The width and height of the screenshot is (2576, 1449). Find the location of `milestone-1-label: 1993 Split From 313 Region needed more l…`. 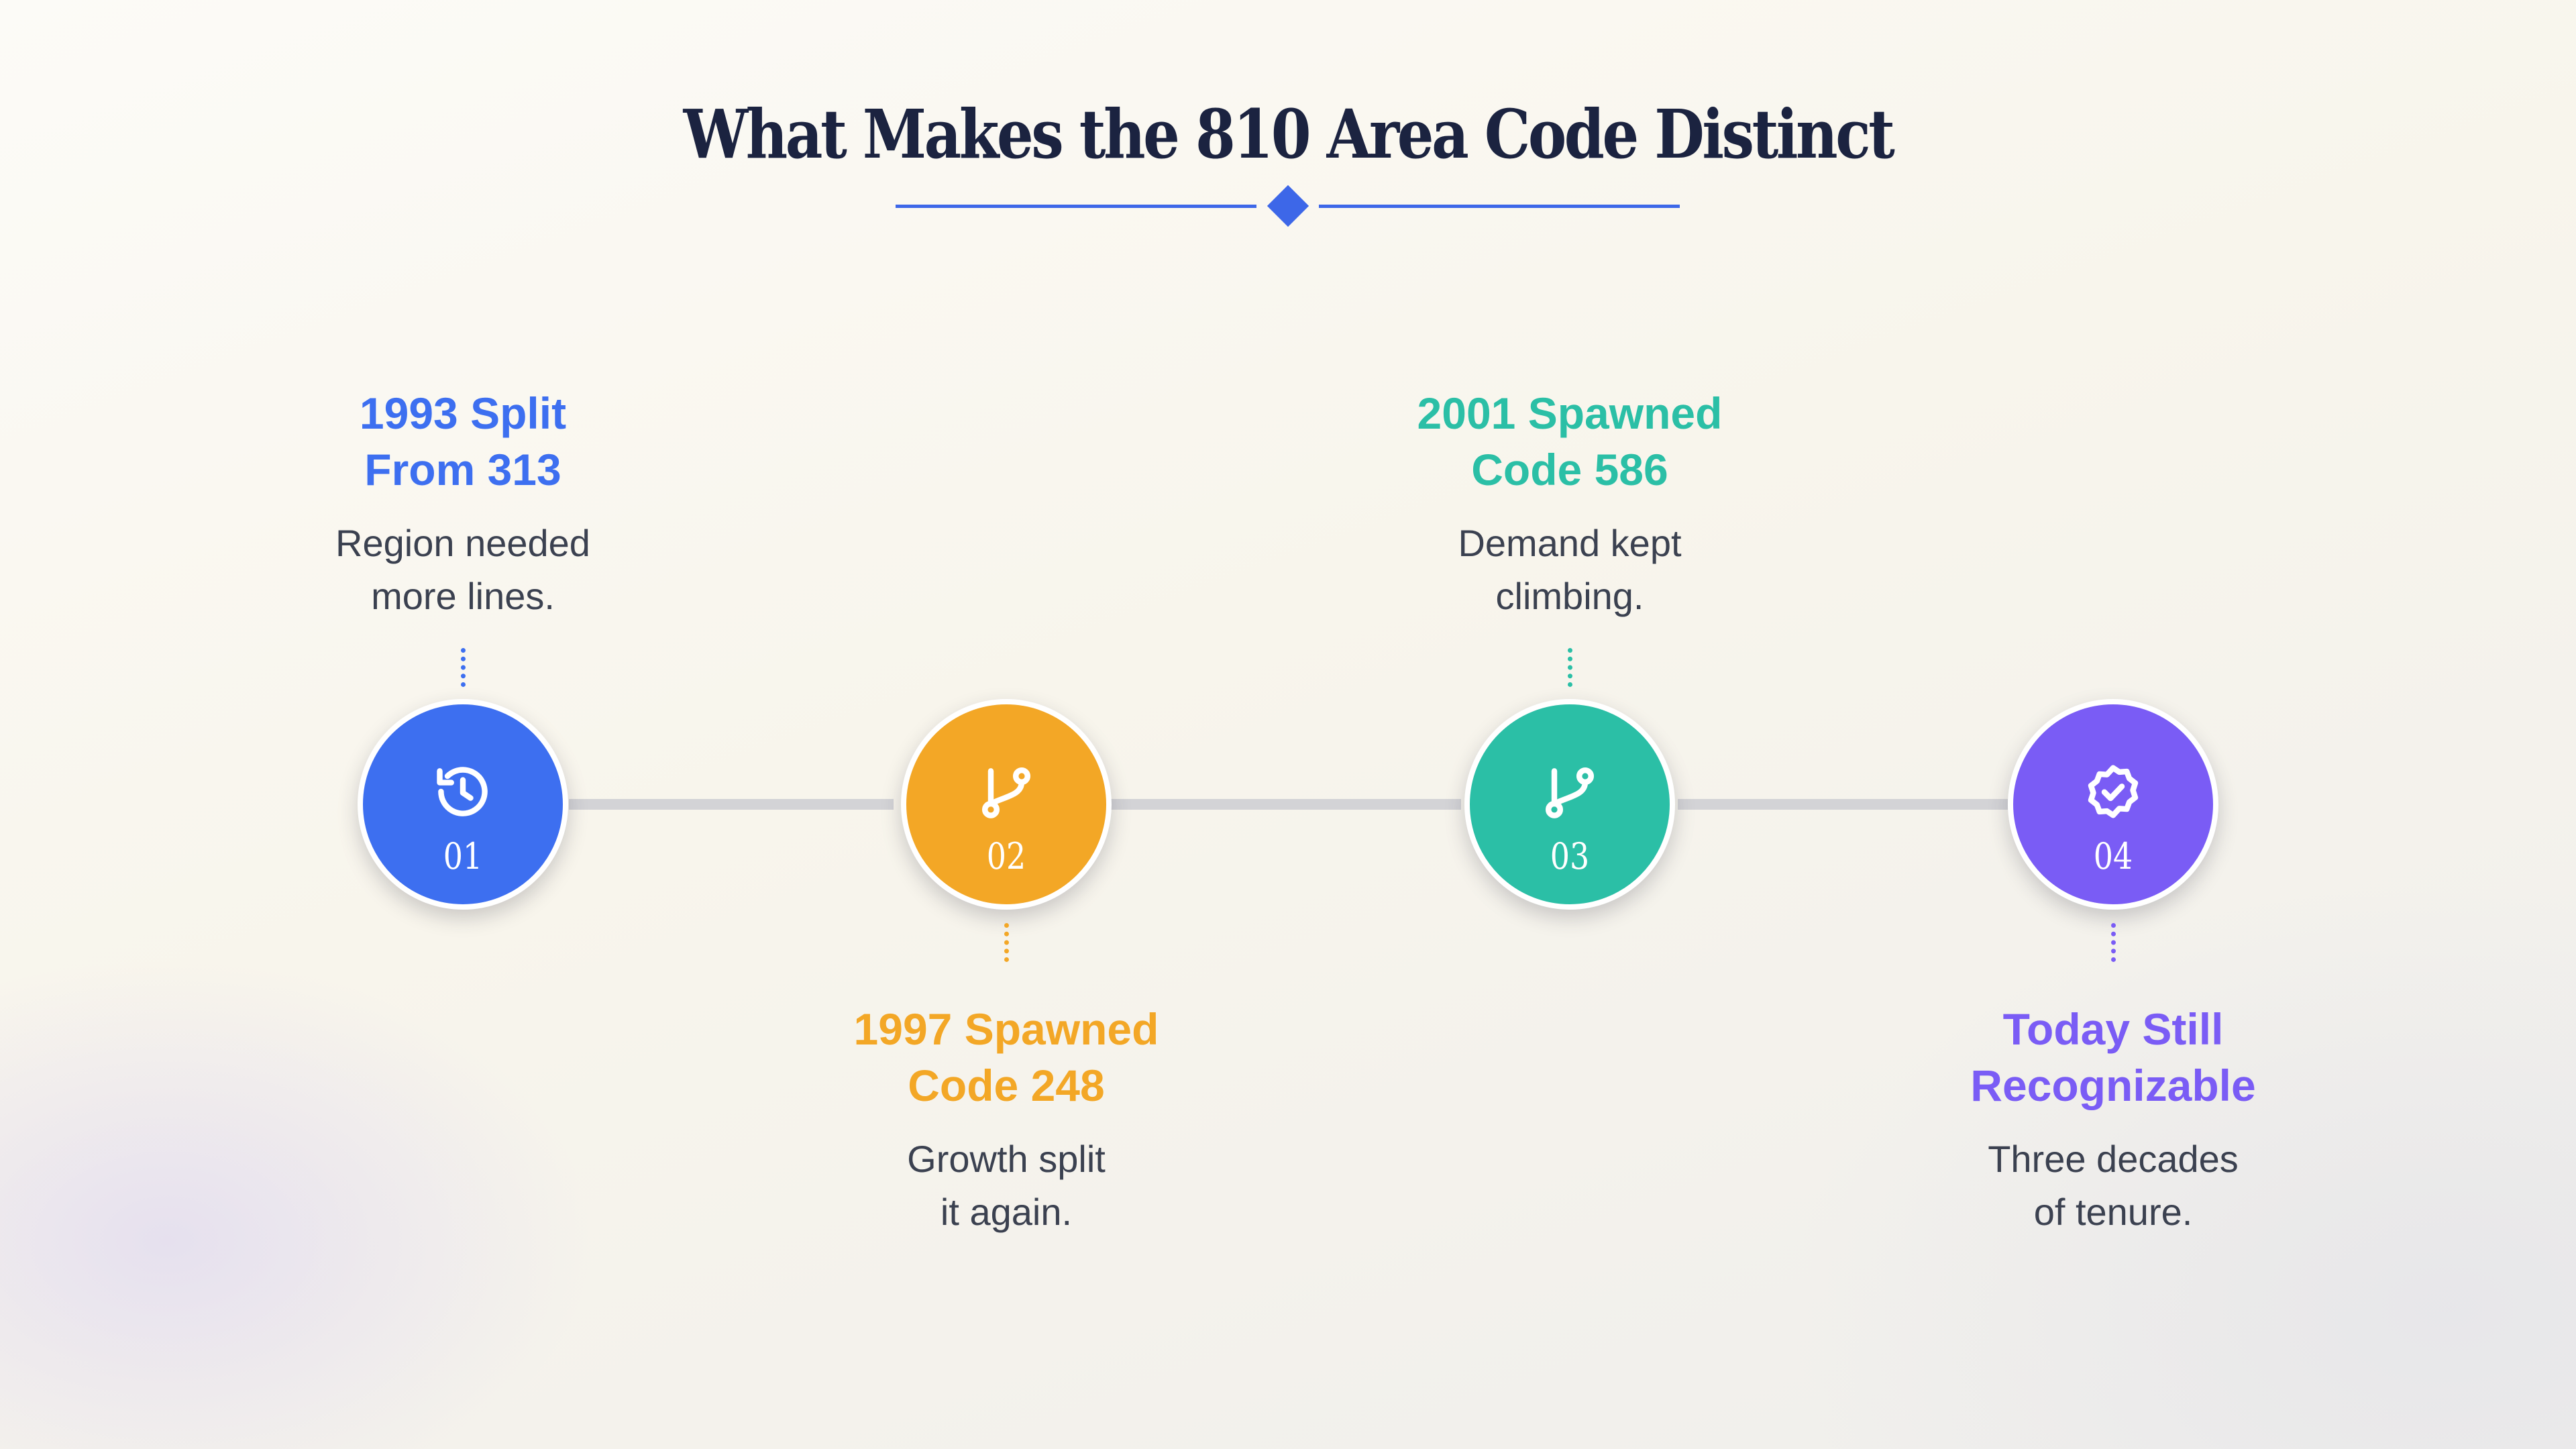

milestone-1-label: 1993 Split From 313 Region needed more l… is located at coordinates (463, 504).